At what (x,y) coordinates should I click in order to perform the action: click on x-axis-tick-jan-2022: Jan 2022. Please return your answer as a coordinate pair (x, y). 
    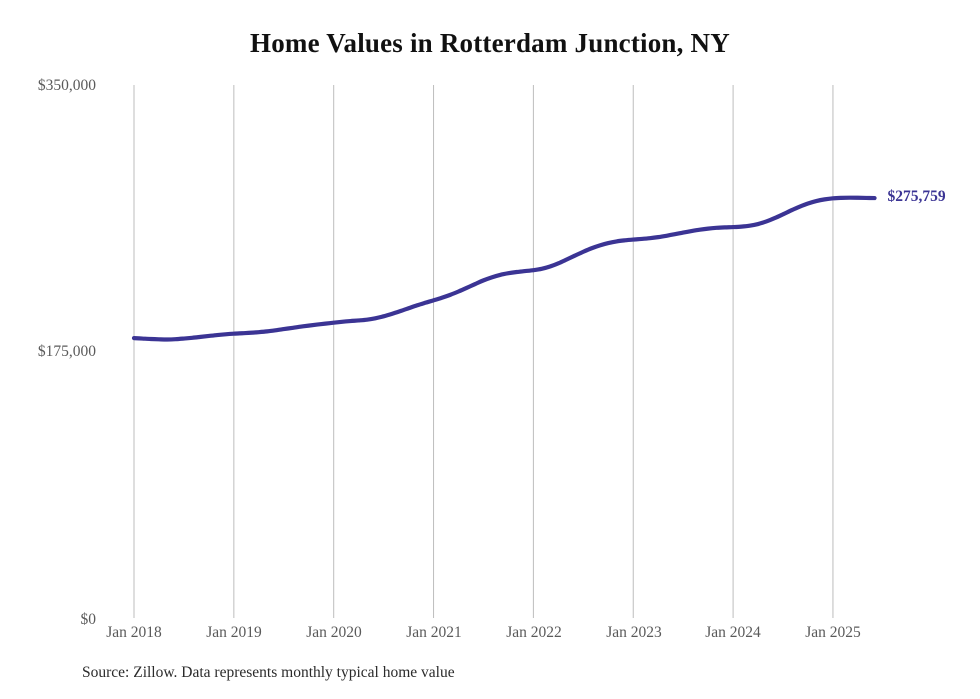
    Looking at the image, I should click on (534, 632).